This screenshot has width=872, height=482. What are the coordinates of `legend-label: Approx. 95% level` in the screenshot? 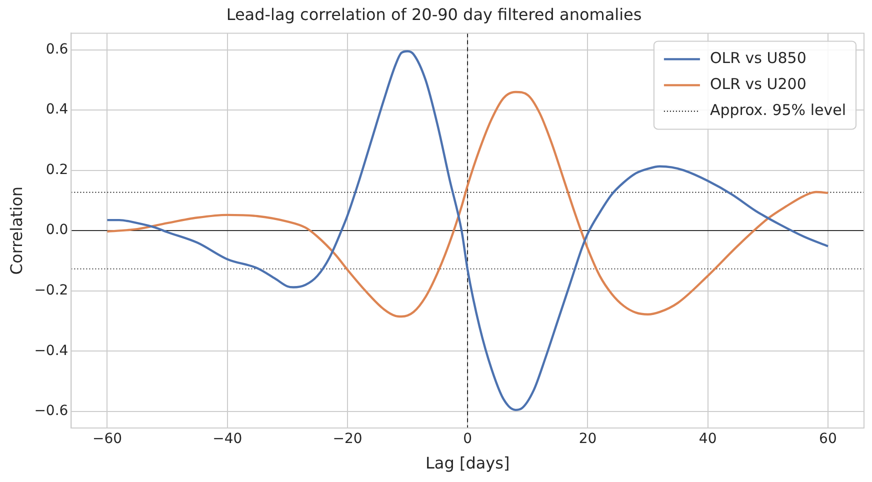 It's located at (778, 110).